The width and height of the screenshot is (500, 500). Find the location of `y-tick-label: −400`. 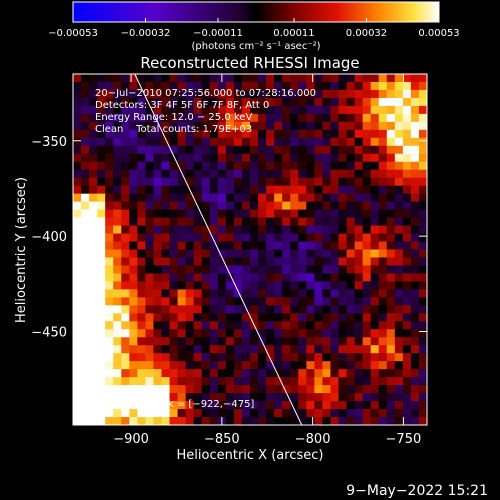

y-tick-label: −400 is located at coordinates (49, 237).